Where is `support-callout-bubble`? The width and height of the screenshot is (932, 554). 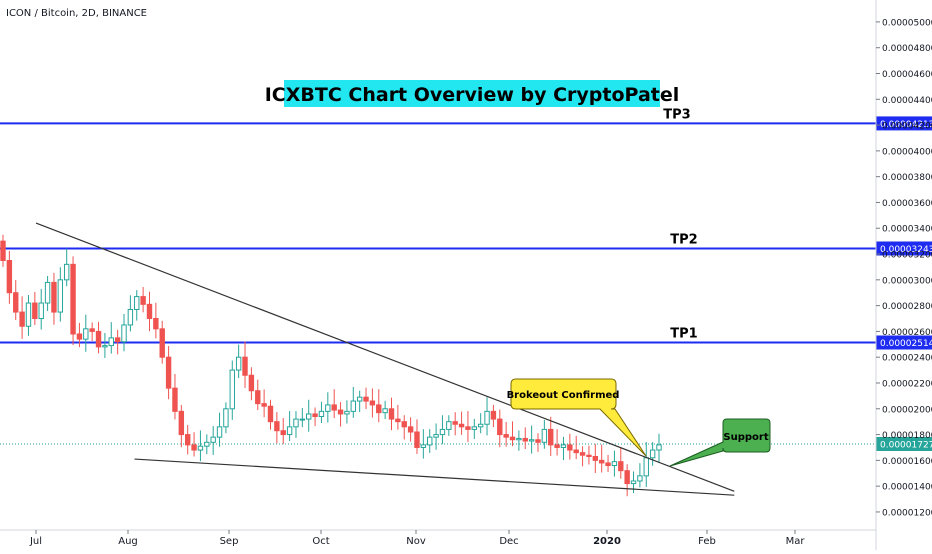
support-callout-bubble is located at coordinates (720, 442).